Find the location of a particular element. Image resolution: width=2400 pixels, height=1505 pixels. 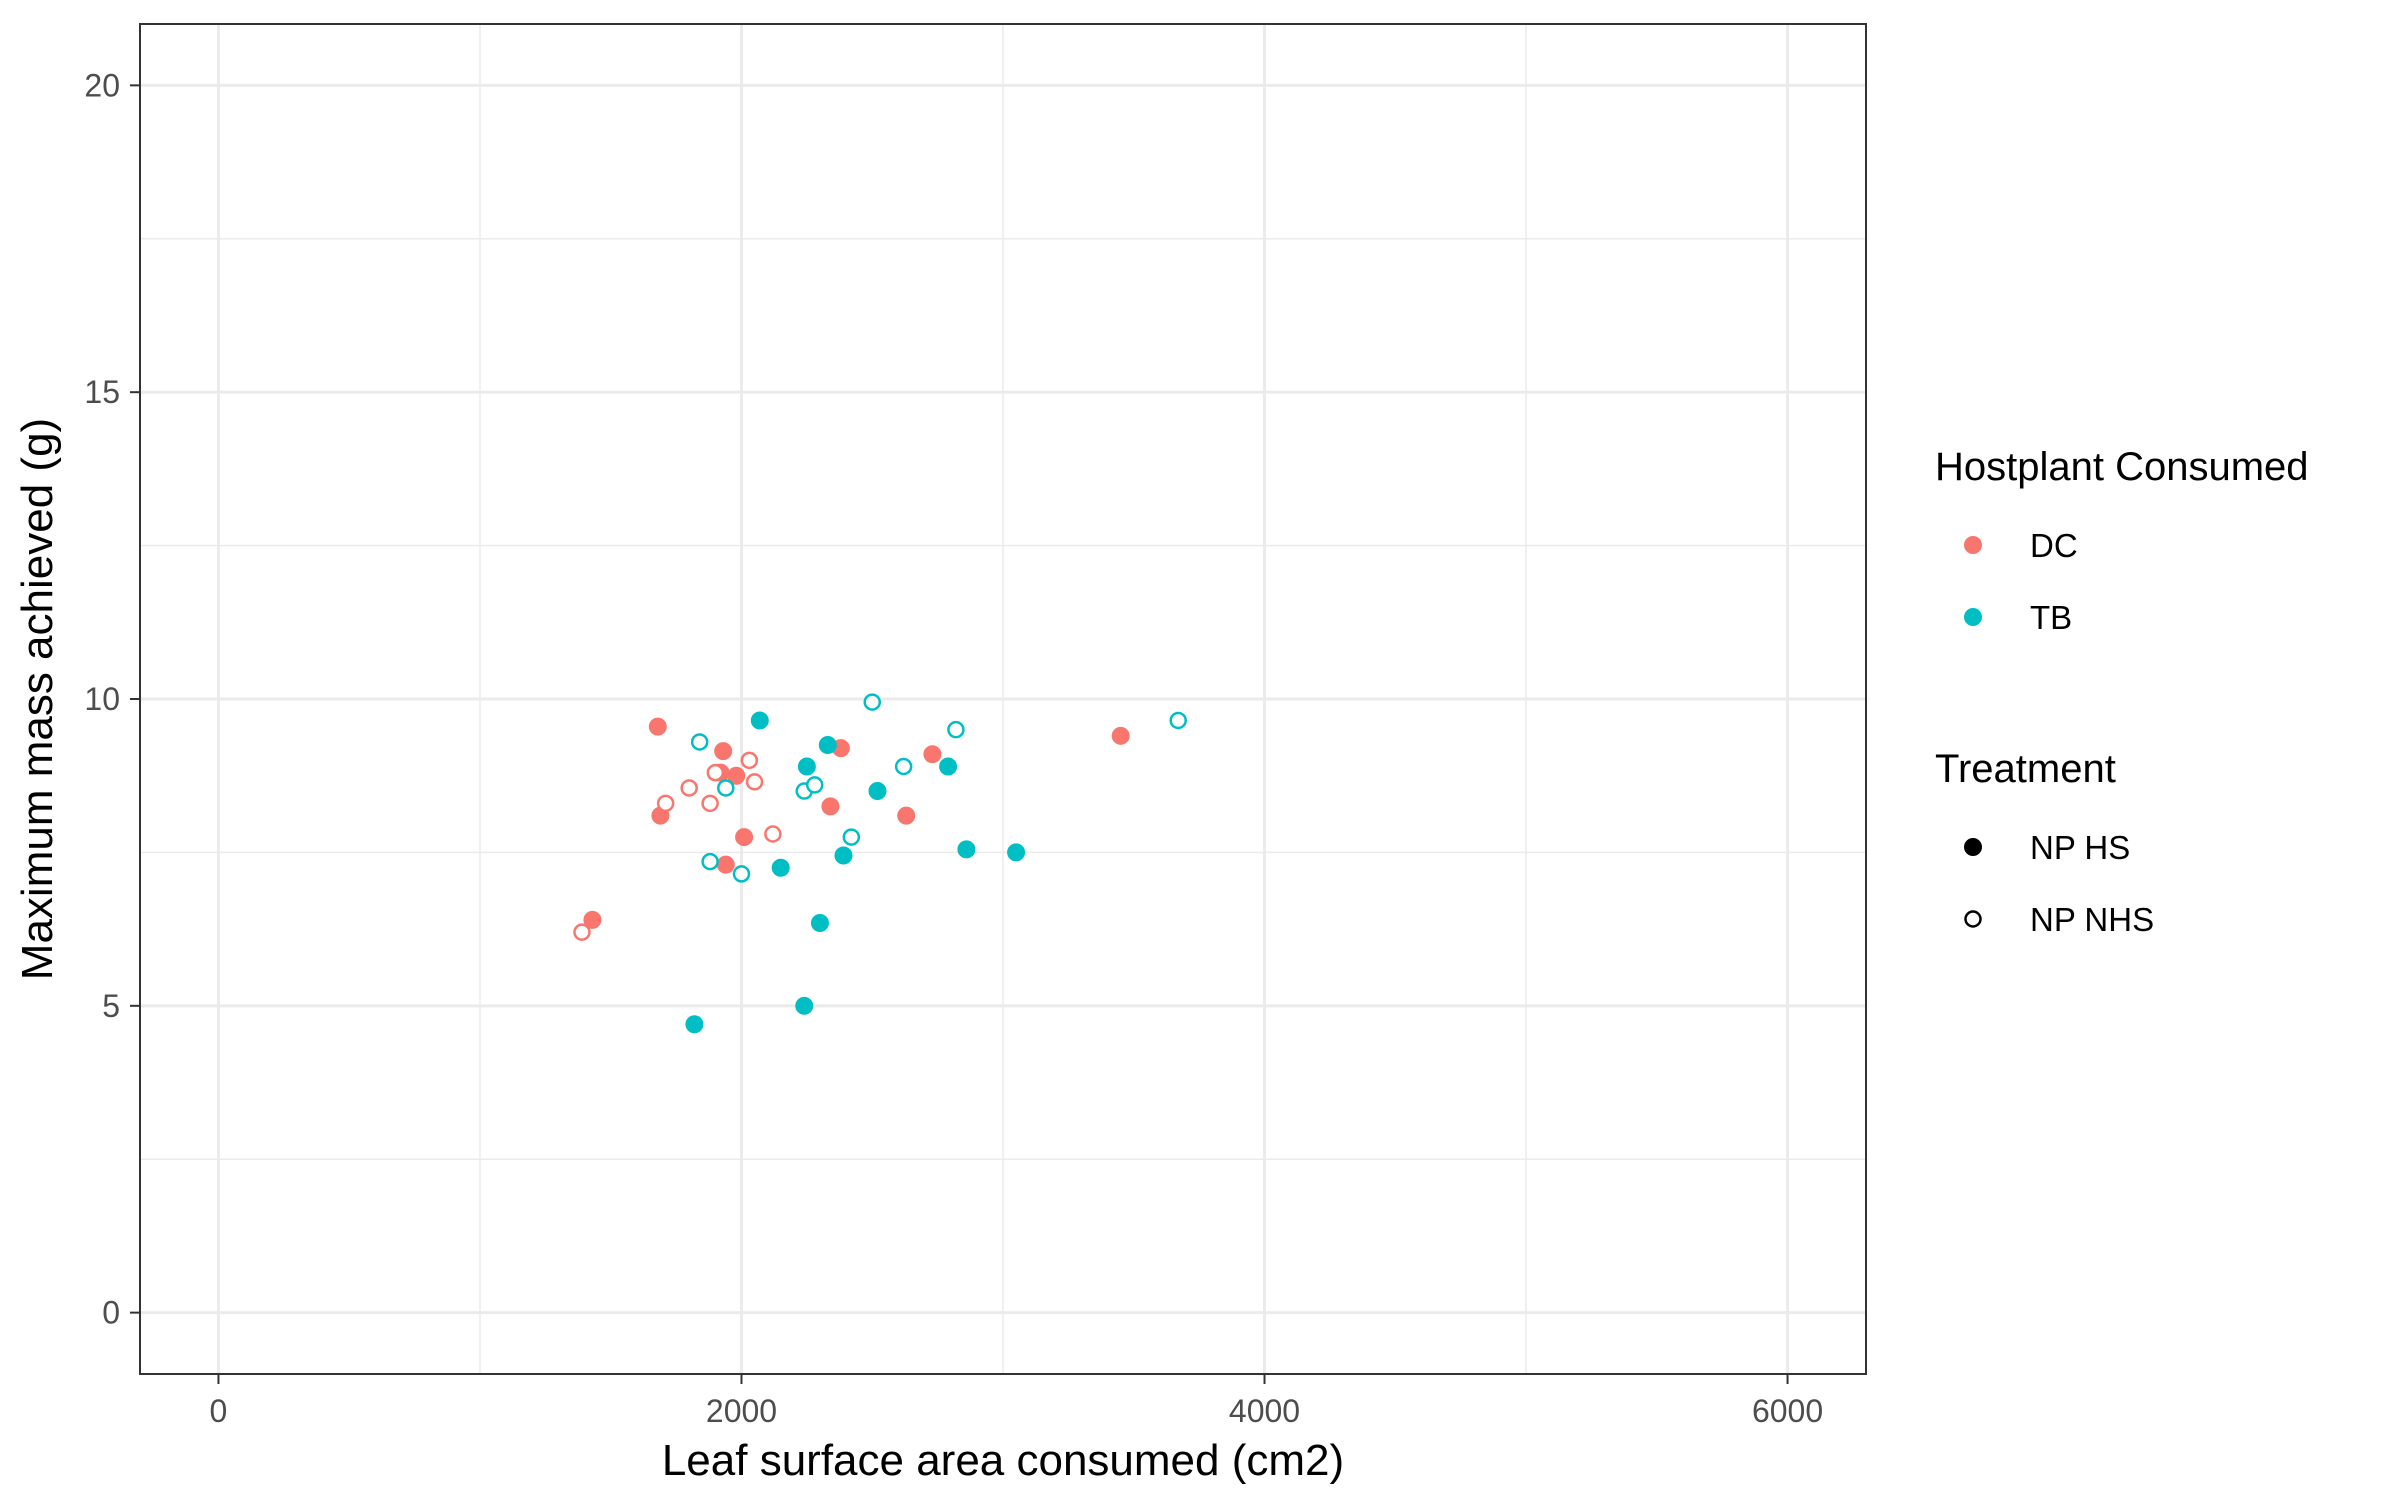

data-points is located at coordinates (880, 863).